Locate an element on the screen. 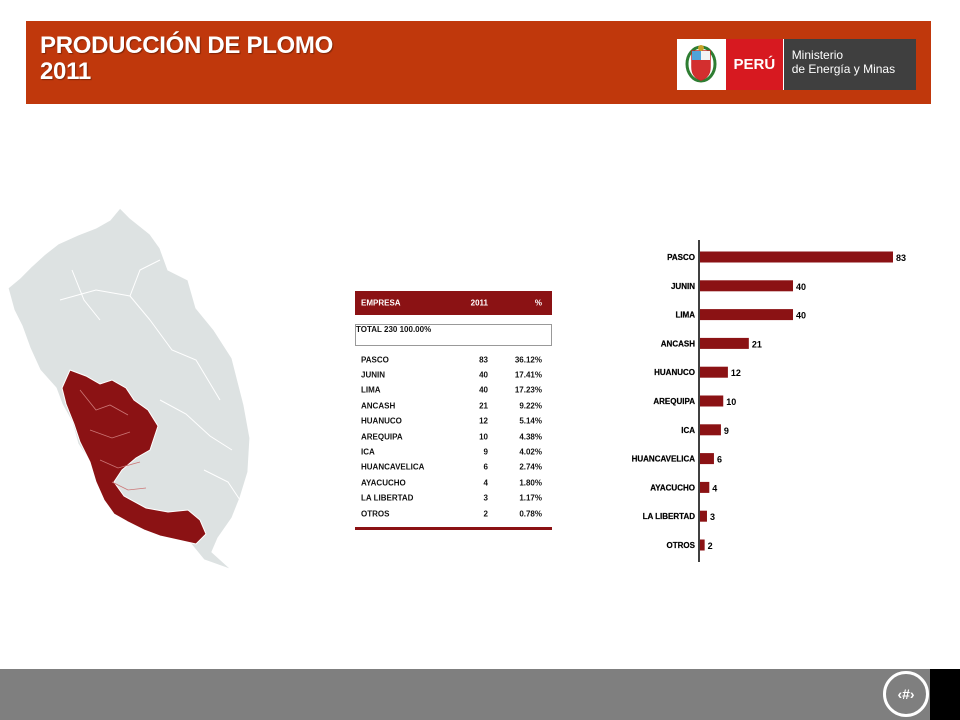 Image resolution: width=960 pixels, height=720 pixels. row-value: 9 is located at coordinates (485, 452).